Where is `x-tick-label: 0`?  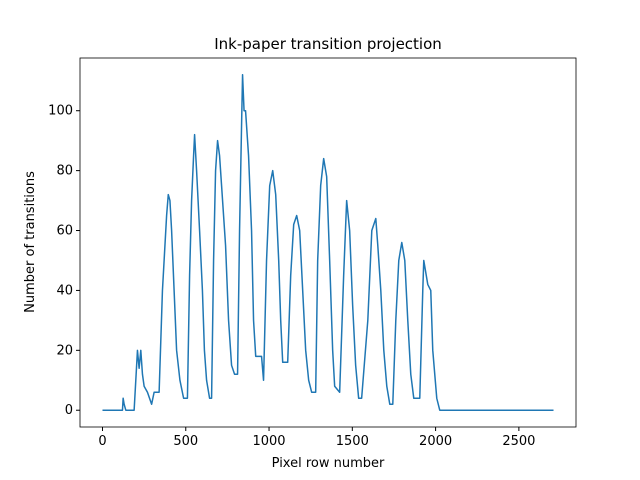 x-tick-label: 0 is located at coordinates (102, 441).